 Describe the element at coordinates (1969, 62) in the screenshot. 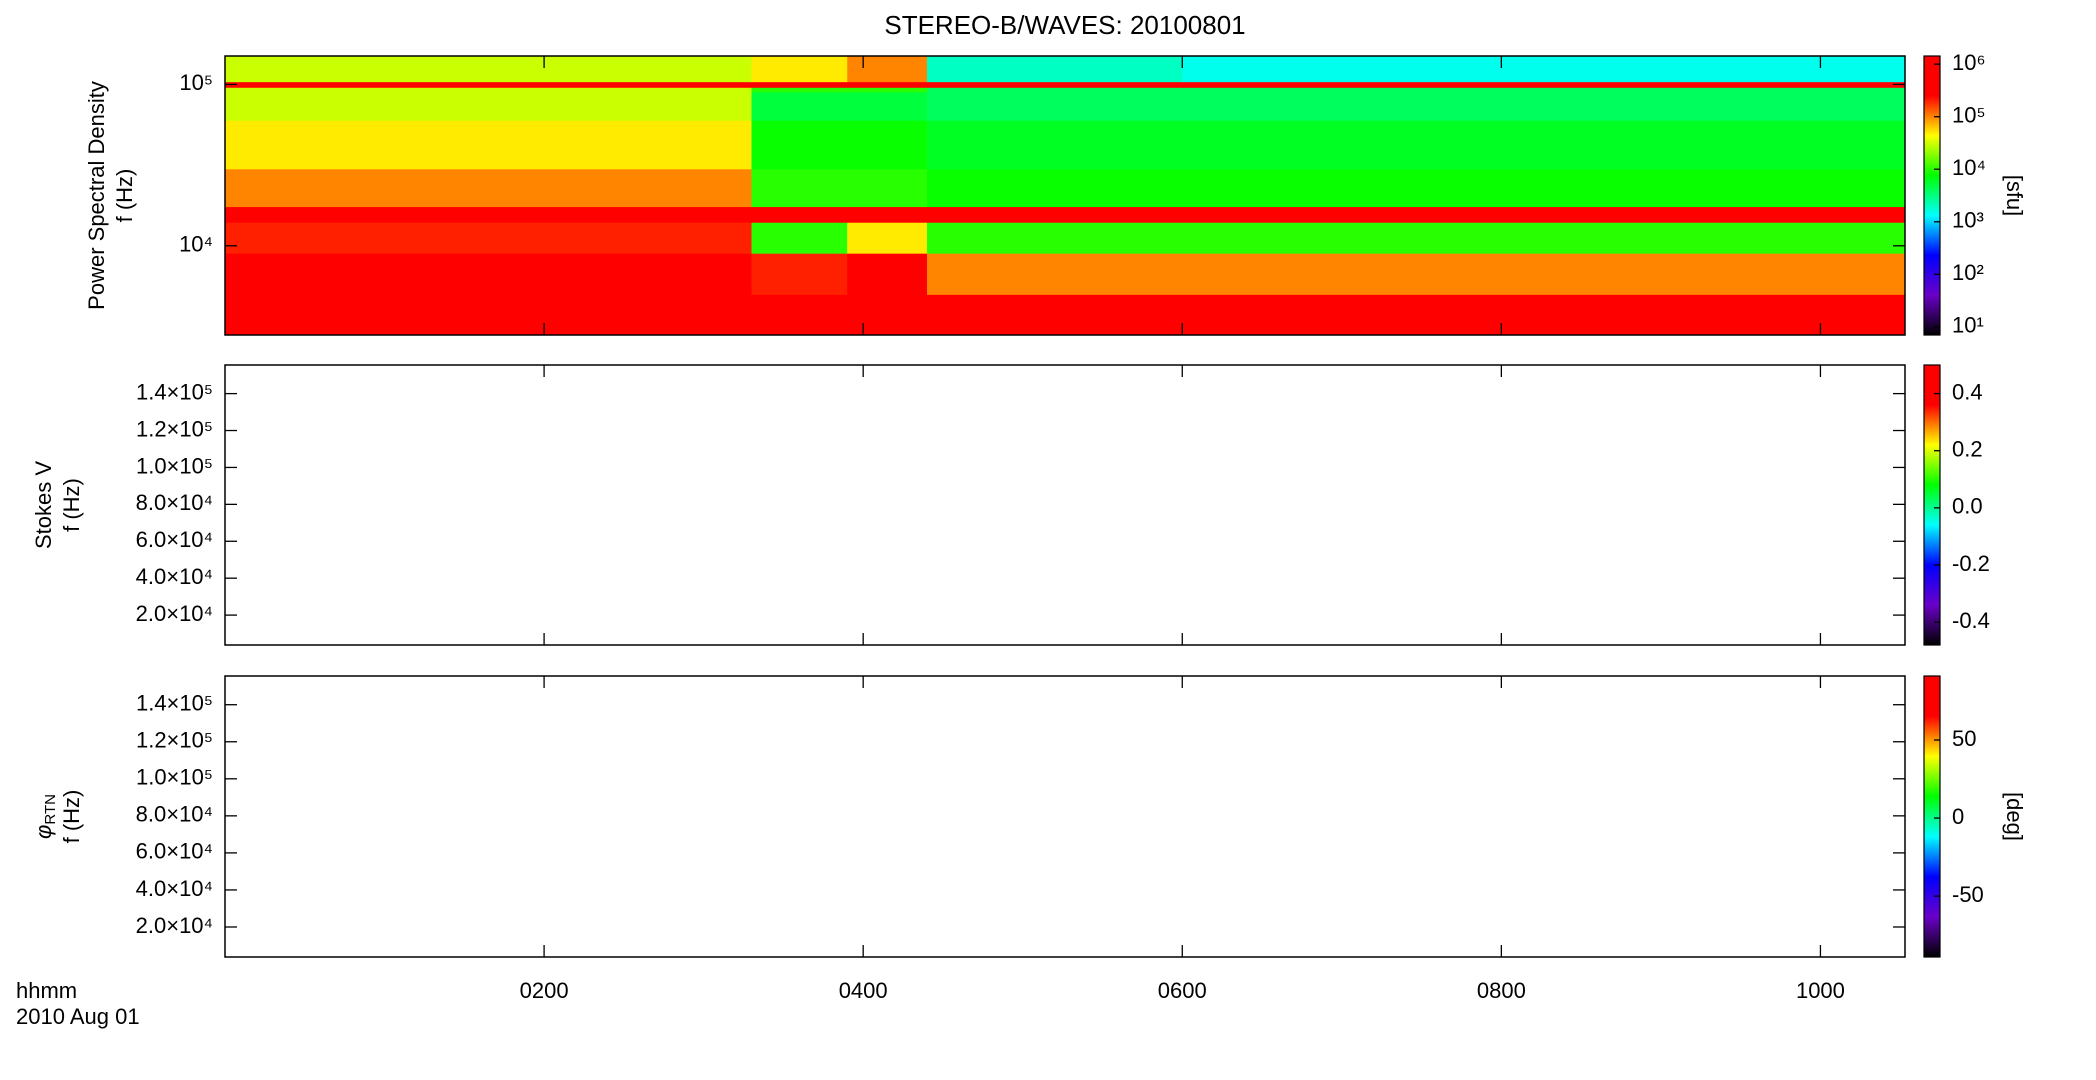

I see `colorbar-tick-label: 10⁶` at that location.